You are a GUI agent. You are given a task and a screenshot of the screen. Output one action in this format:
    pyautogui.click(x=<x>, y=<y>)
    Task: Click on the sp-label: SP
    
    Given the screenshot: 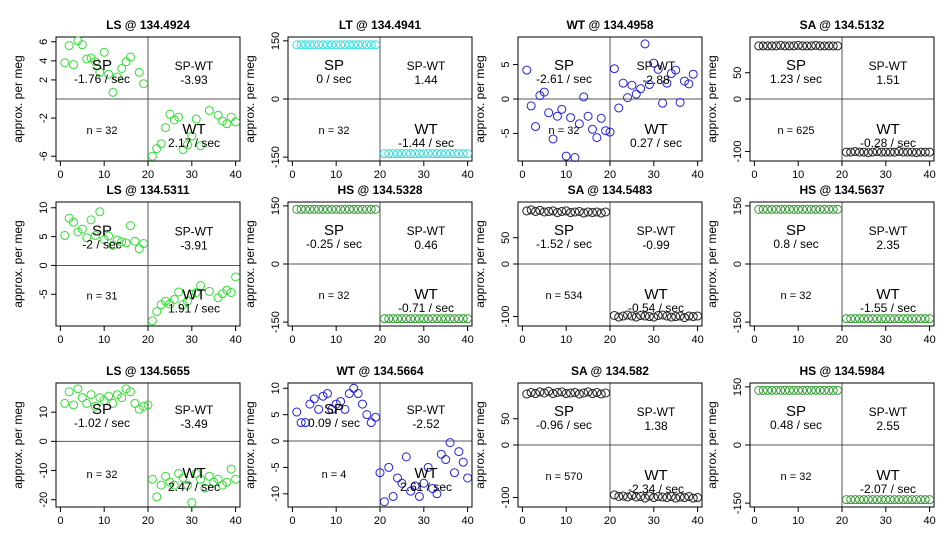 What is the action you would take?
    pyautogui.click(x=796, y=411)
    